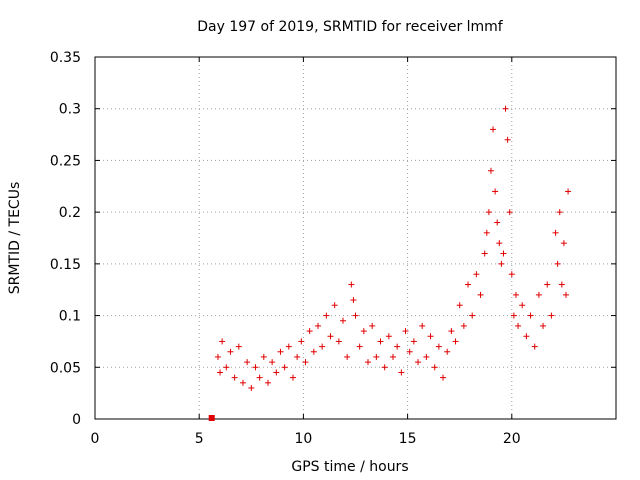 The width and height of the screenshot is (640, 480). Describe the element at coordinates (65, 368) in the screenshot. I see `y-tick-label: 0.05` at that location.